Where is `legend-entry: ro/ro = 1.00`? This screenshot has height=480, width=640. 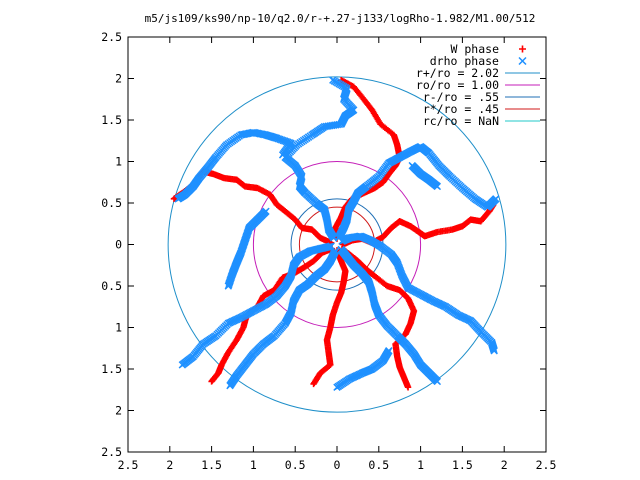
legend-entry: ro/ro = 1.00 is located at coordinates (478, 85).